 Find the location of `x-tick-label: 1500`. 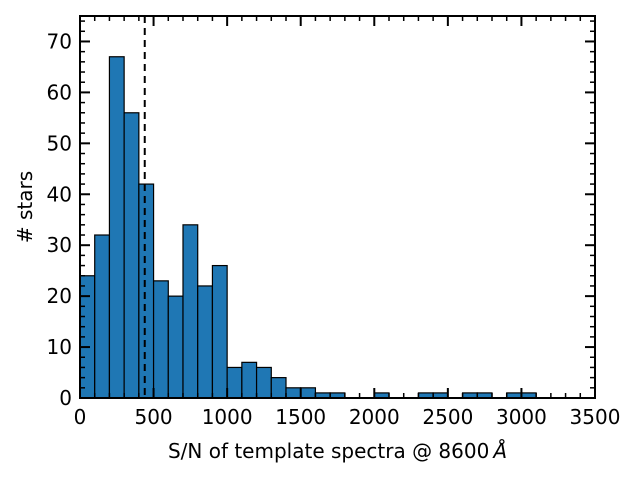

x-tick-label: 1500 is located at coordinates (300, 417).